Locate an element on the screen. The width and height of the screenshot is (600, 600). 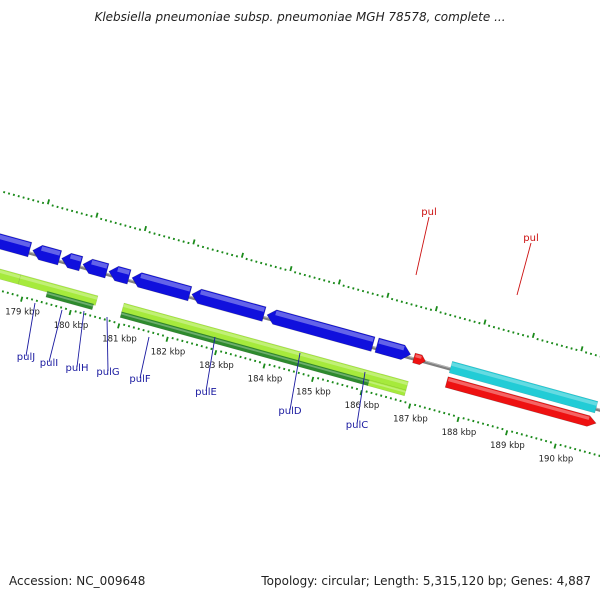
accession-text: Accession: NC_009648 is located at coordinates (77, 581).